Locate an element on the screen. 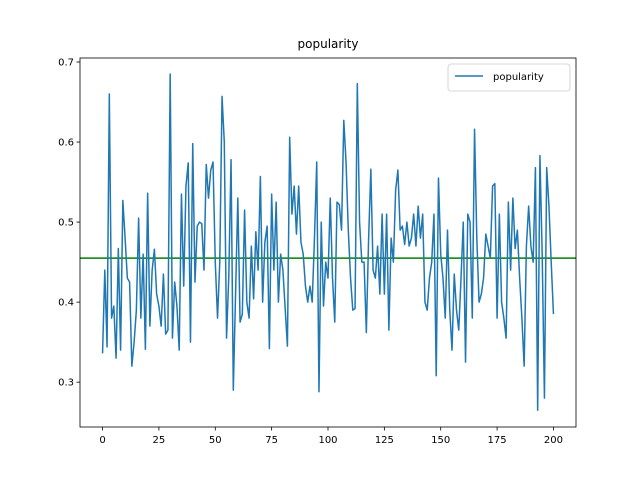 This screenshot has height=480, width=640. y-tick-label: 0.5 is located at coordinates (66, 223).